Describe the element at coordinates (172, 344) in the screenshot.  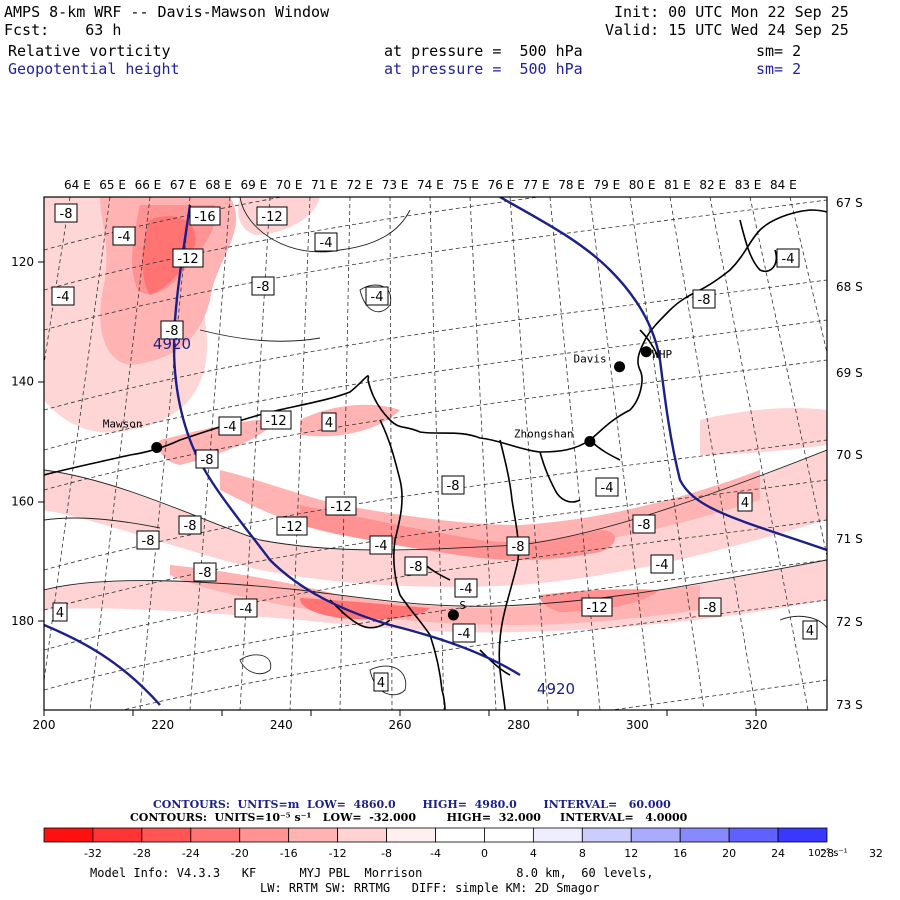
I see `height-label: 4920` at that location.